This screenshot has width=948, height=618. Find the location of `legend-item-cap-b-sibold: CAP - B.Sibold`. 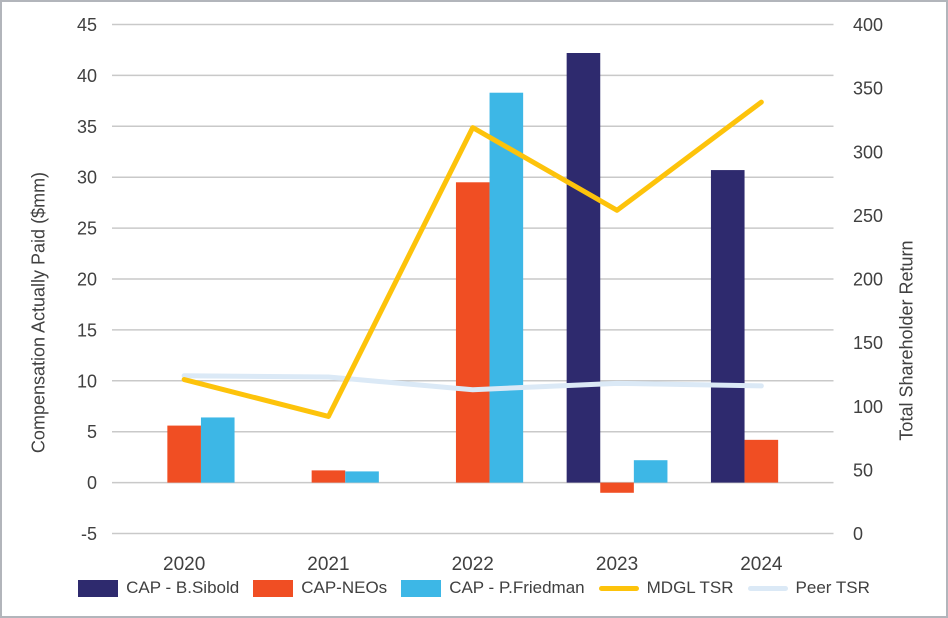

legend-item-cap-b-sibold: CAP - B.Sibold is located at coordinates (158, 588).